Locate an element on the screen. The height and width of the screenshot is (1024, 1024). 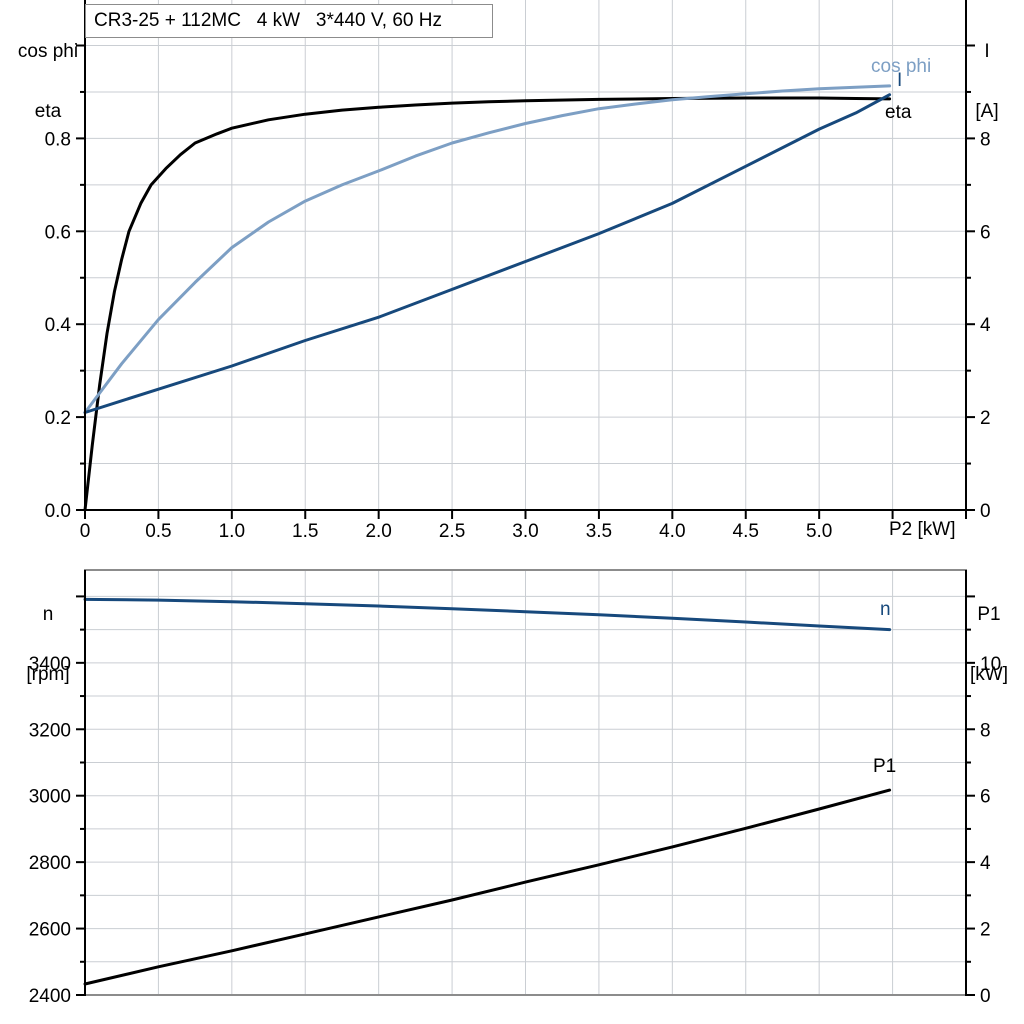
right-axis-title-line2: [kW] is located at coordinates (989, 674).